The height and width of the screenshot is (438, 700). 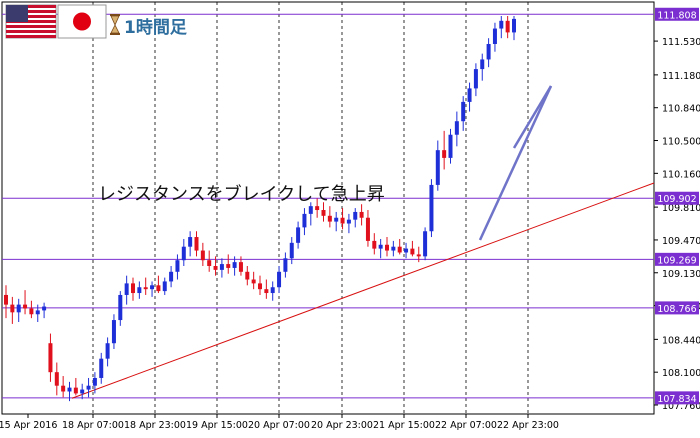 I want to click on level-tags: 111.808 109.902 109.269 108.766 107.834, so click(x=677, y=206).